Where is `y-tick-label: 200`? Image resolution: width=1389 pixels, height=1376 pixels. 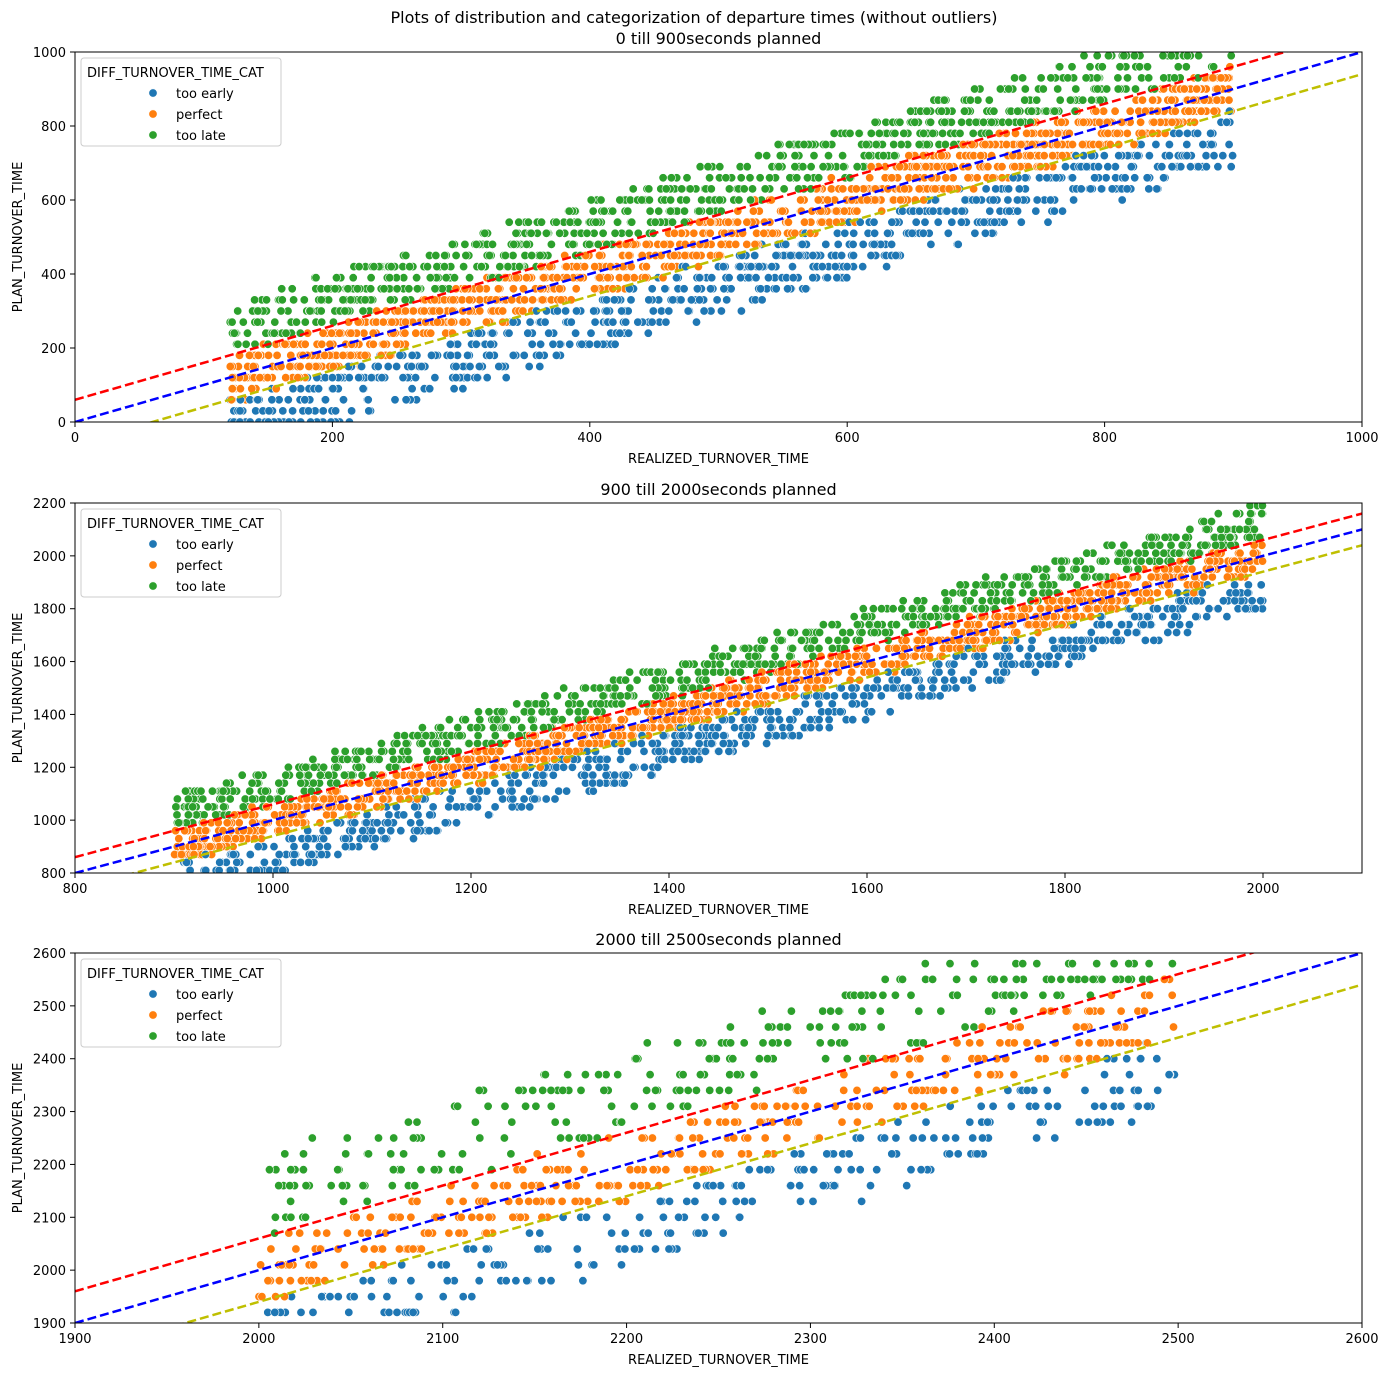 y-tick-label: 200 is located at coordinates (53, 349).